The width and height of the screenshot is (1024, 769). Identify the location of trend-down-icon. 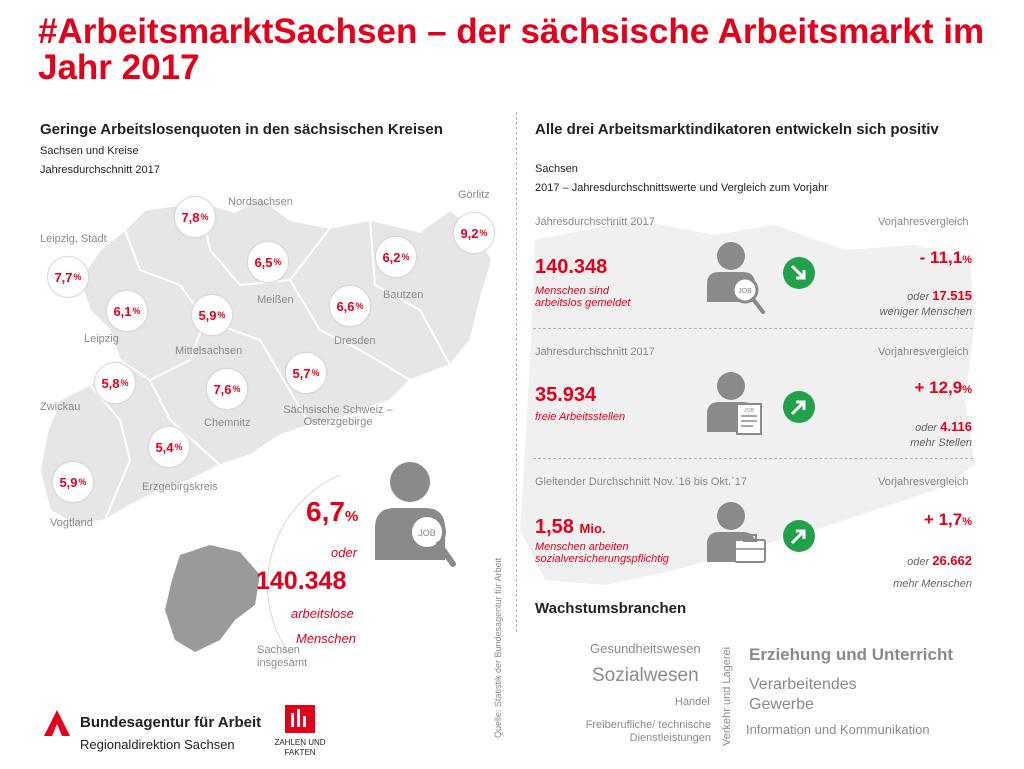
(799, 273).